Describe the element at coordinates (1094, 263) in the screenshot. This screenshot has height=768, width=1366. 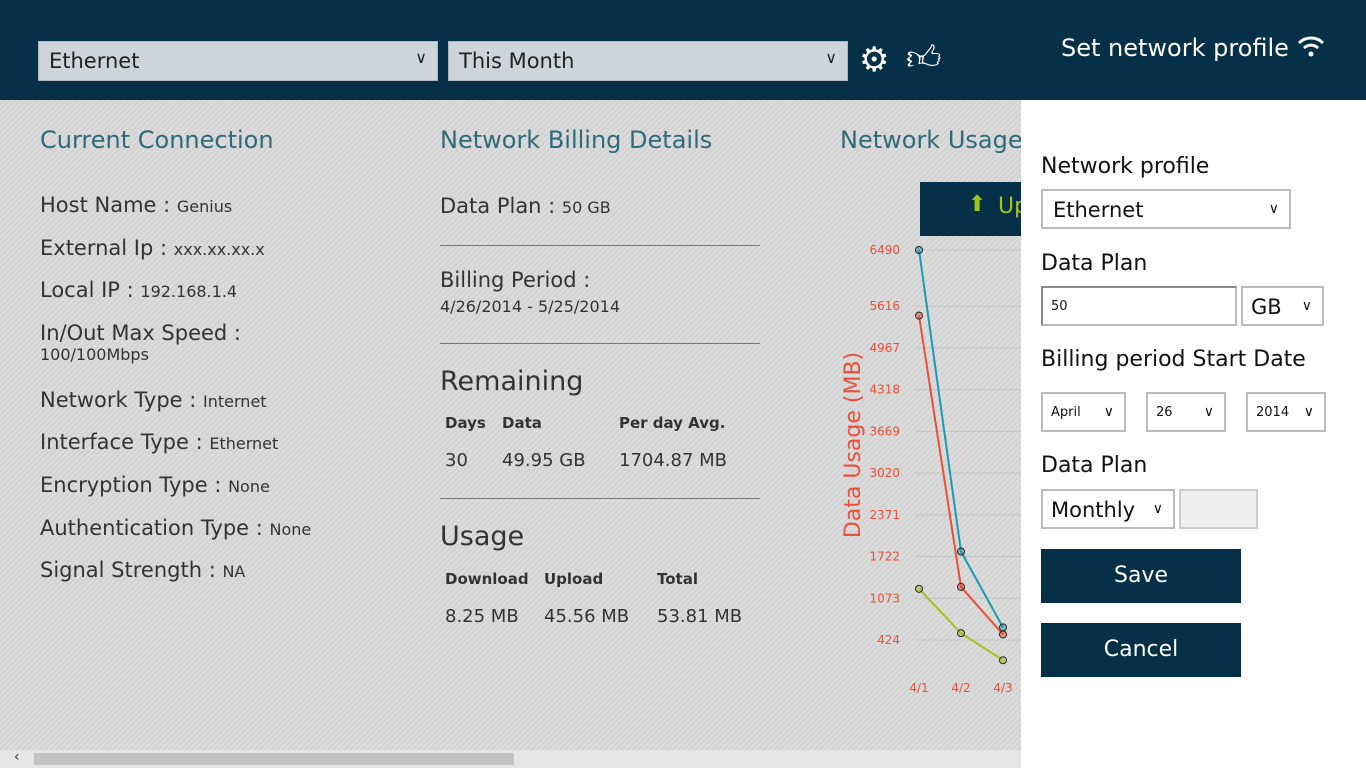
I see `plan-label: Data Plan` at that location.